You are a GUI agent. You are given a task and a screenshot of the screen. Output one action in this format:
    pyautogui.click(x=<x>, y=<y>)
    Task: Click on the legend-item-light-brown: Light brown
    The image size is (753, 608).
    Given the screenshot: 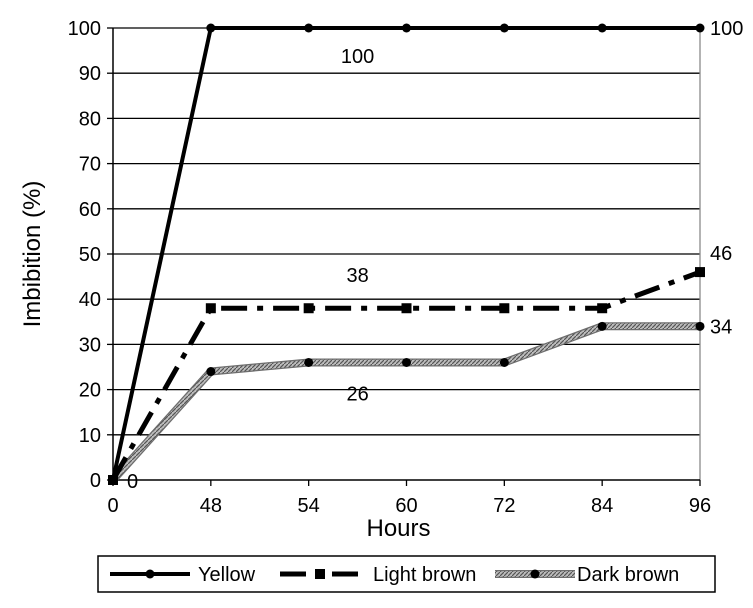 What is the action you would take?
    pyautogui.click(x=378, y=575)
    